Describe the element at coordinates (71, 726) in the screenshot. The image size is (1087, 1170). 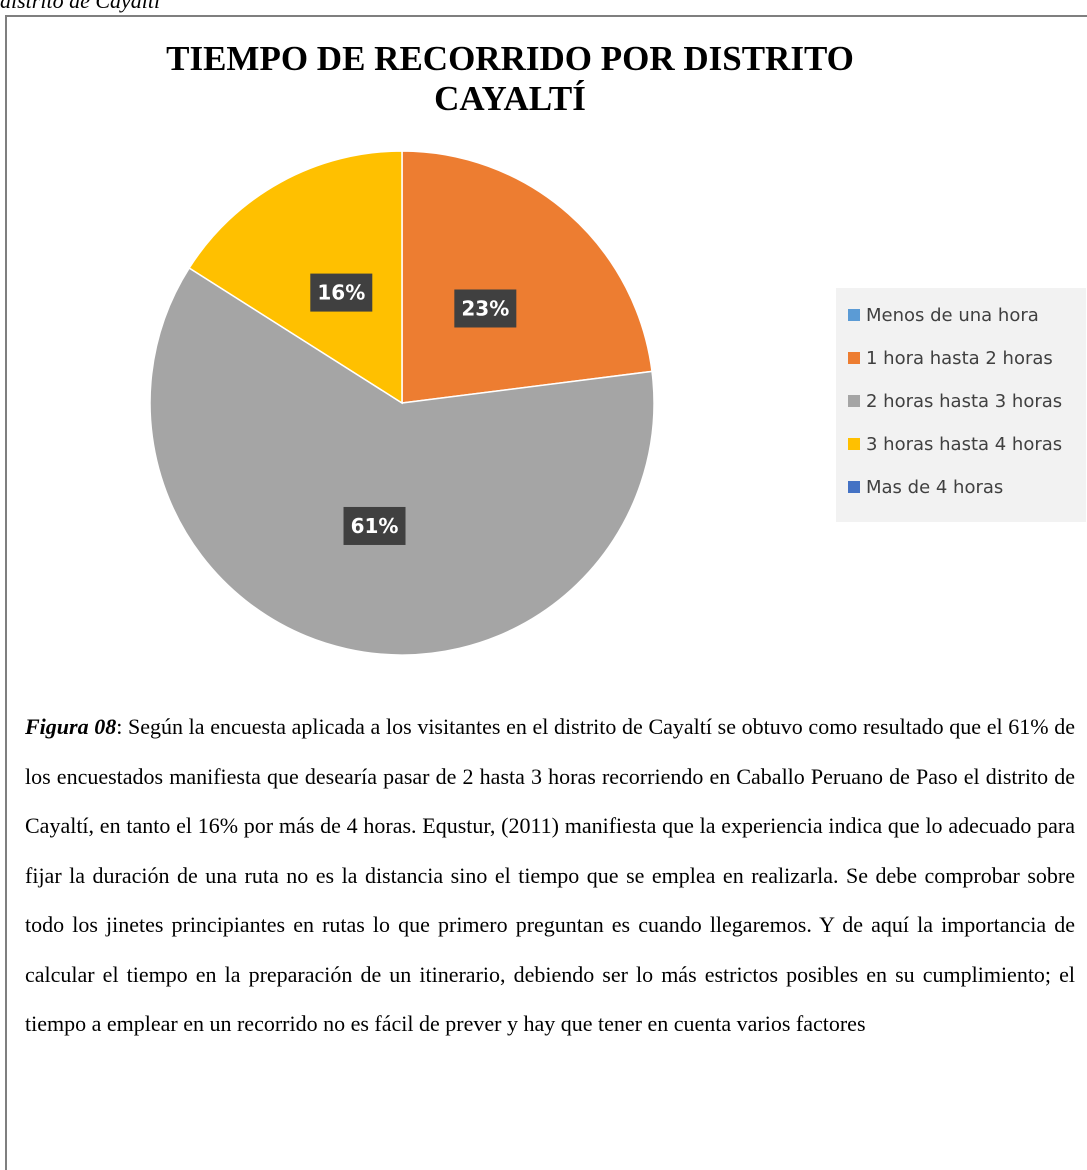
I see `figure-label: Figura 08` at that location.